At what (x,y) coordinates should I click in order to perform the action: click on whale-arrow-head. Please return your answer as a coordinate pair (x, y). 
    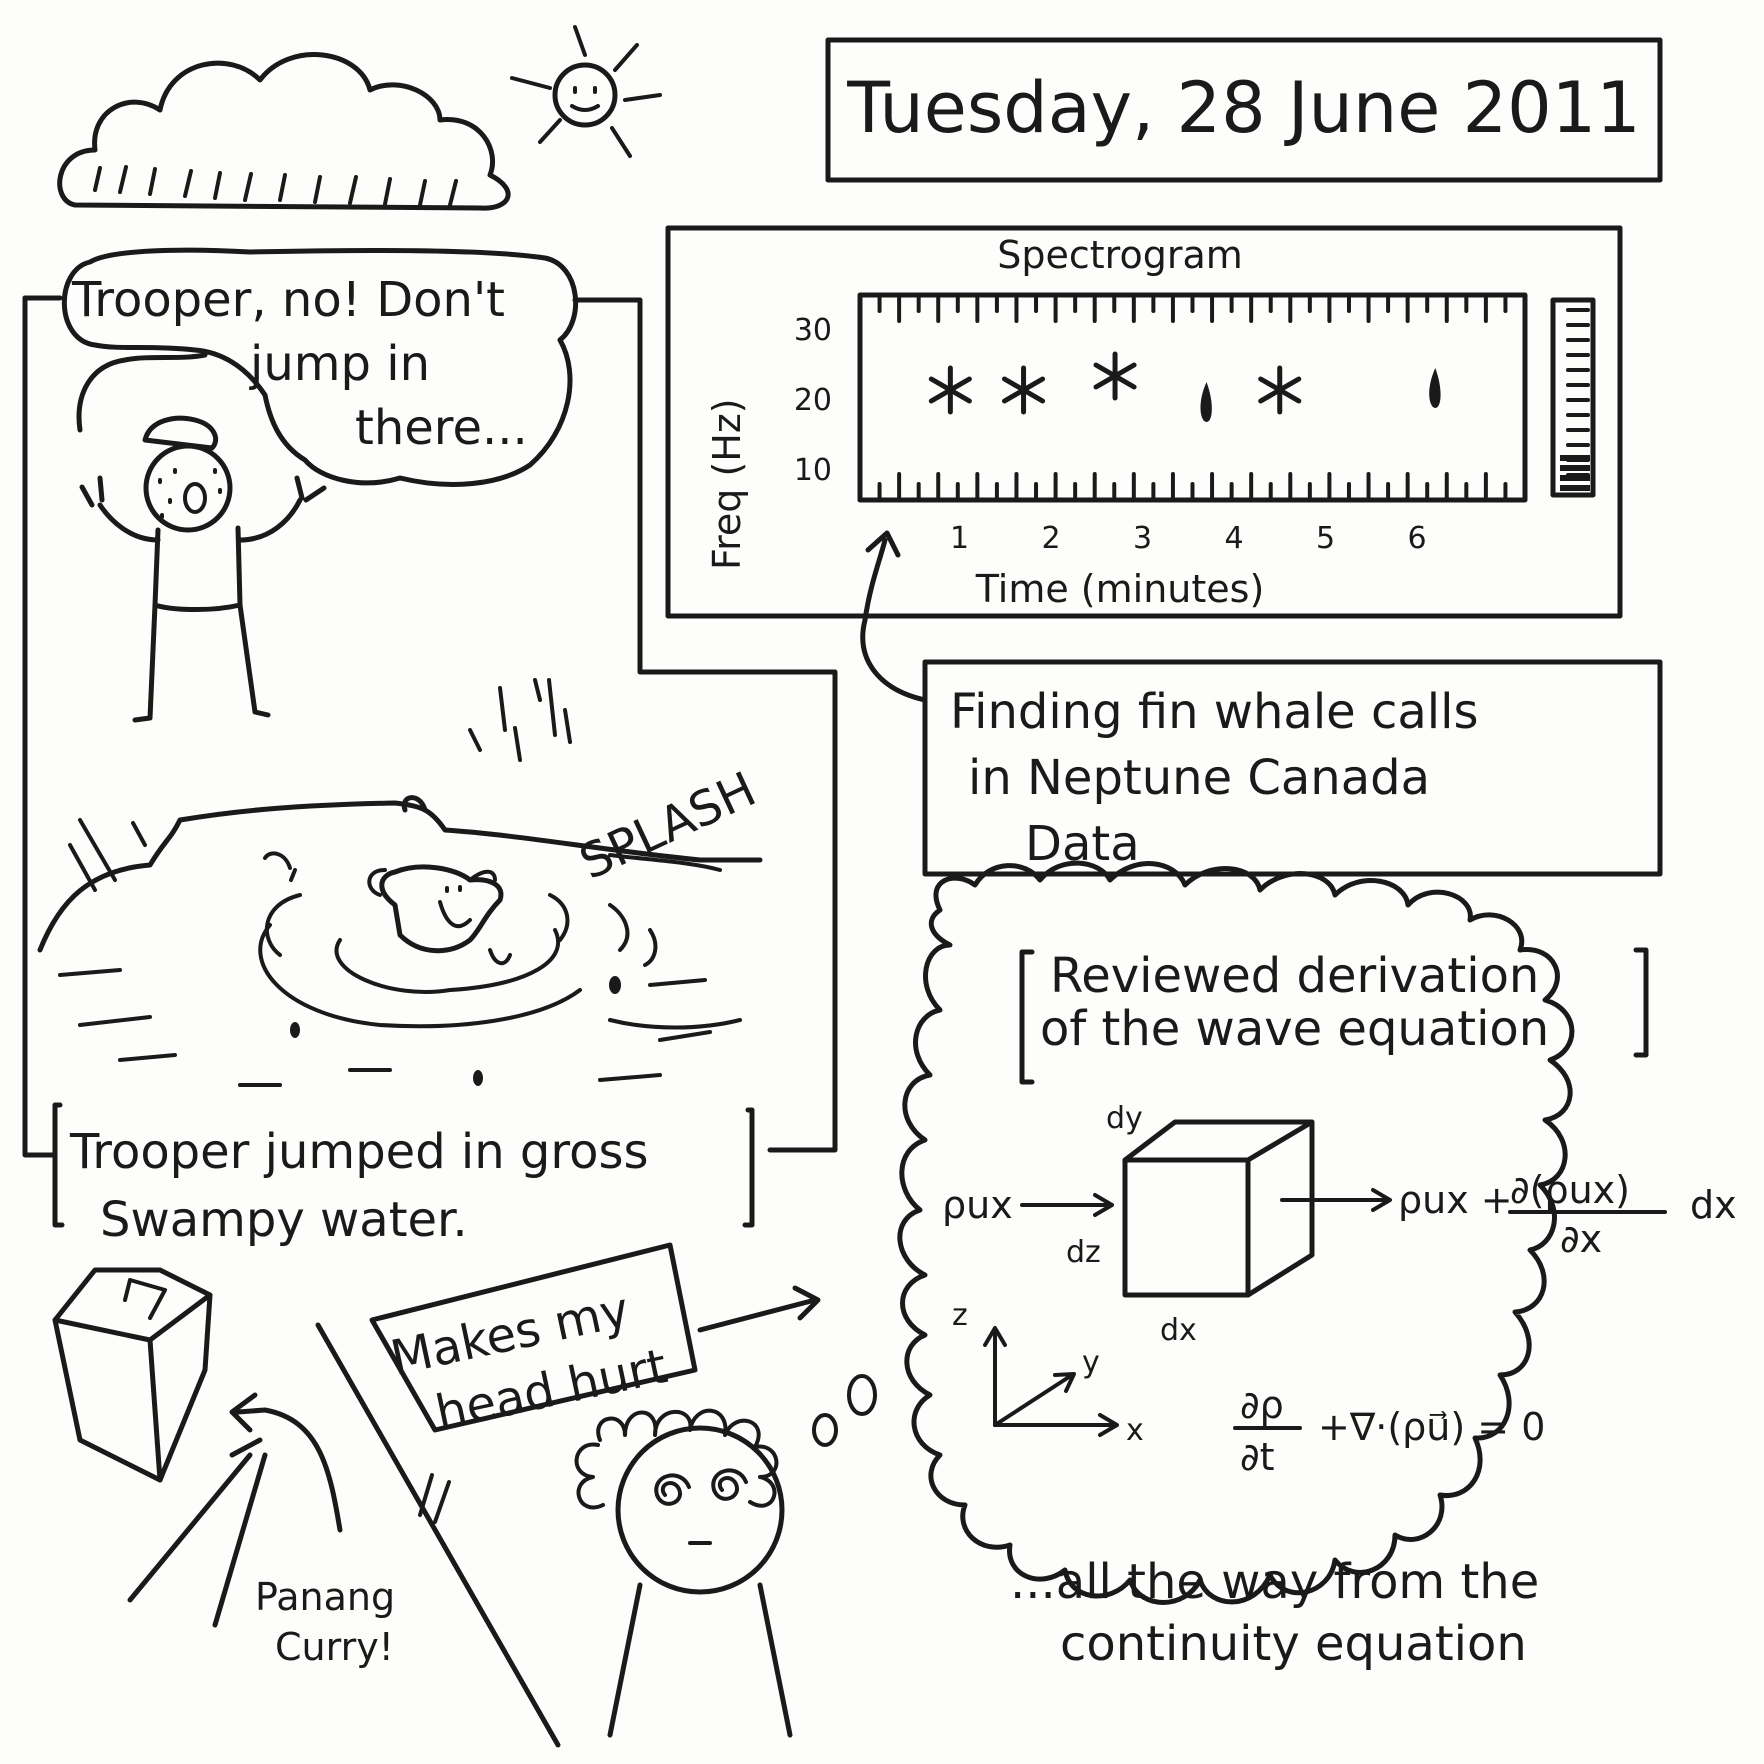
    Looking at the image, I should click on (883, 544).